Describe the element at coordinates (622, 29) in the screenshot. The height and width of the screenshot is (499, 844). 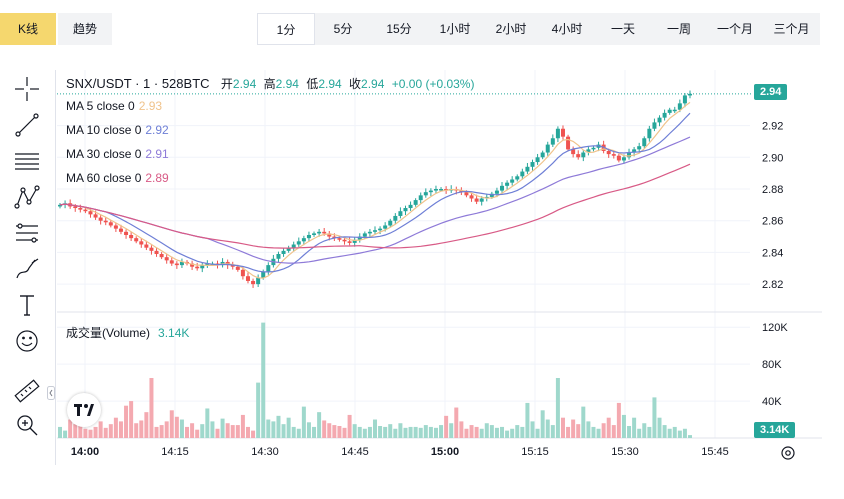
I see `interval-1d: 一天` at that location.